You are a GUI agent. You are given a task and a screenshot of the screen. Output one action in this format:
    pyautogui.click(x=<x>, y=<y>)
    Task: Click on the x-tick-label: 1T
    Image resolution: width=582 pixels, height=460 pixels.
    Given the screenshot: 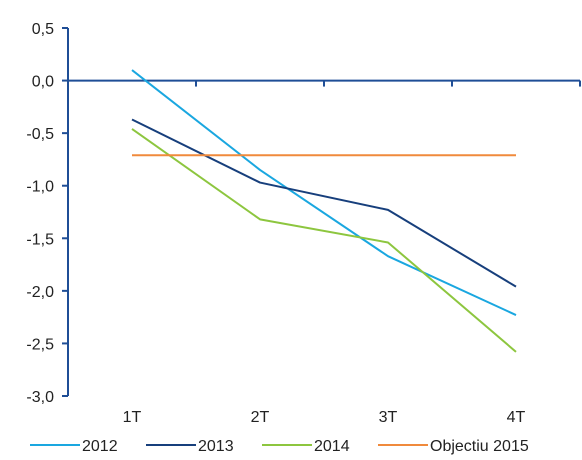 What is the action you would take?
    pyautogui.click(x=132, y=417)
    